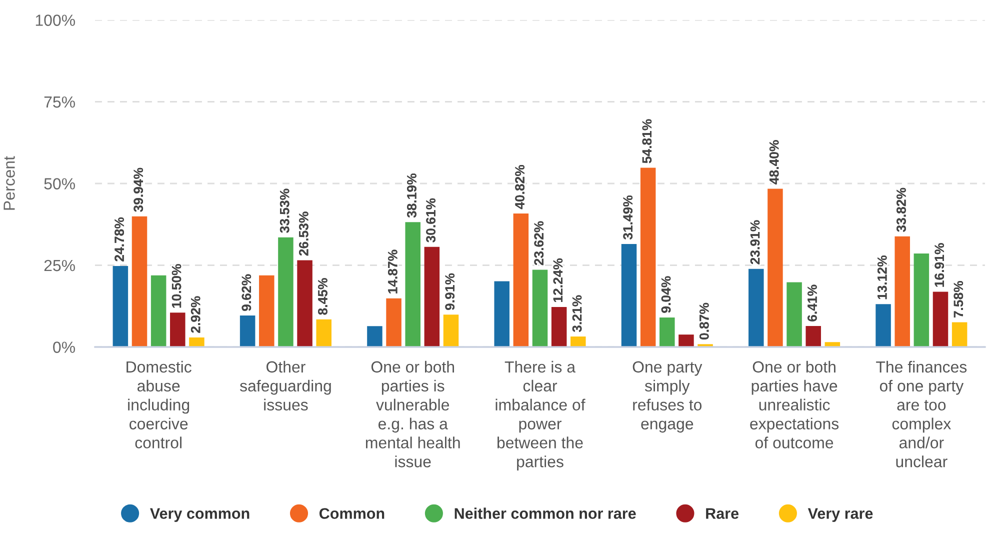  I want to click on legend-label: Very rare, so click(840, 515).